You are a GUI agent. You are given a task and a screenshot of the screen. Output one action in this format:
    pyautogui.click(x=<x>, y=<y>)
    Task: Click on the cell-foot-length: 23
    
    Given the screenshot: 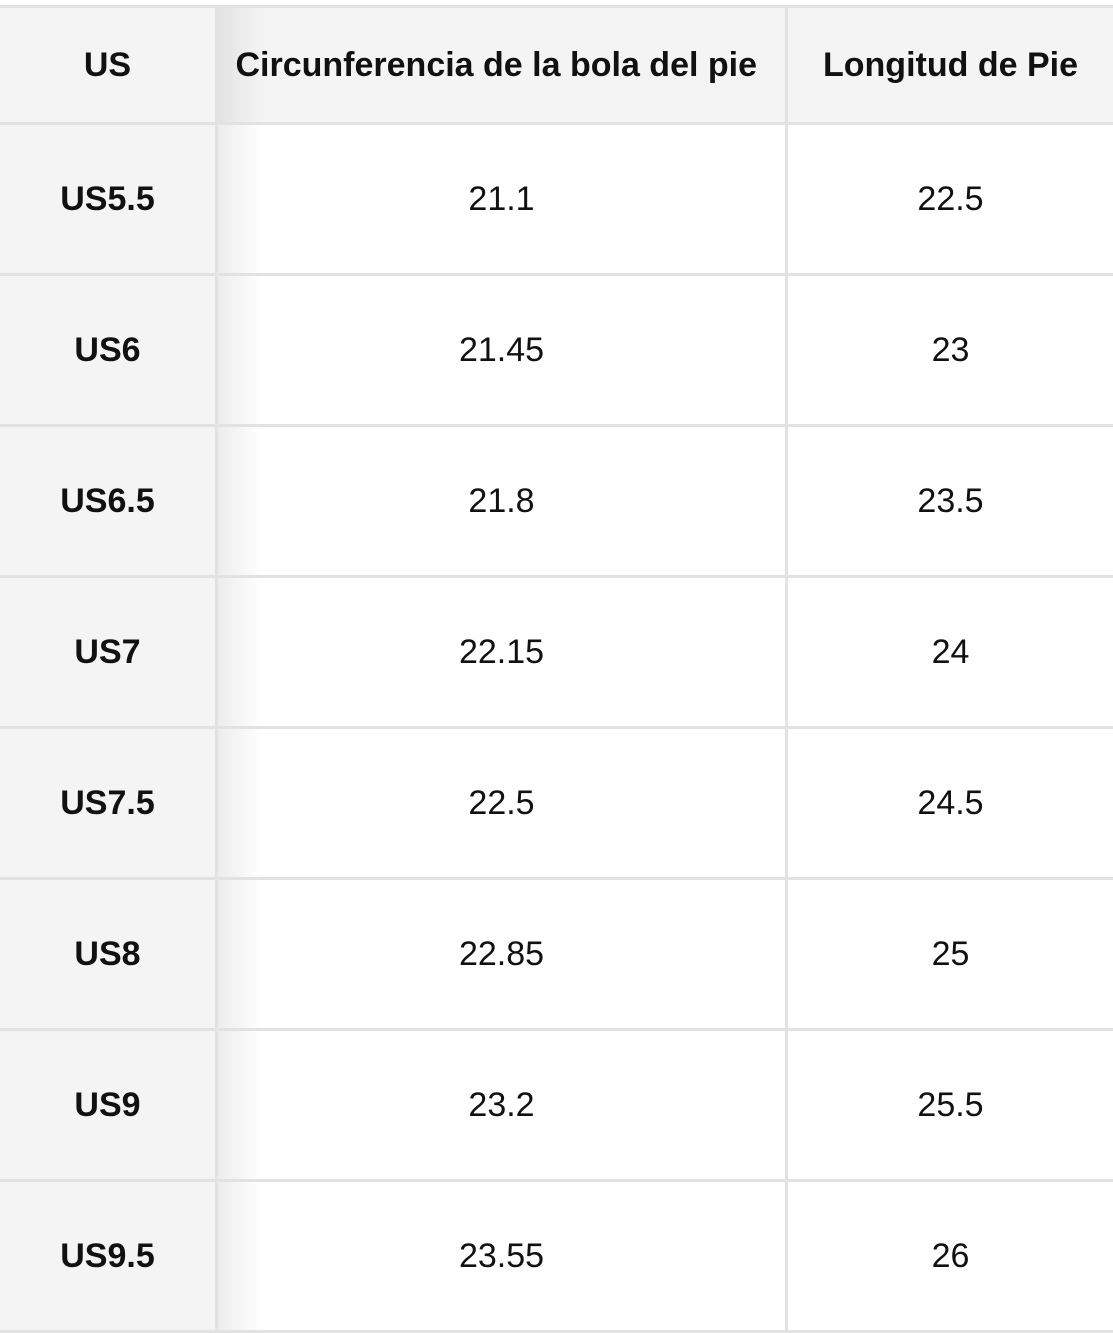 What is the action you would take?
    pyautogui.click(x=950, y=350)
    